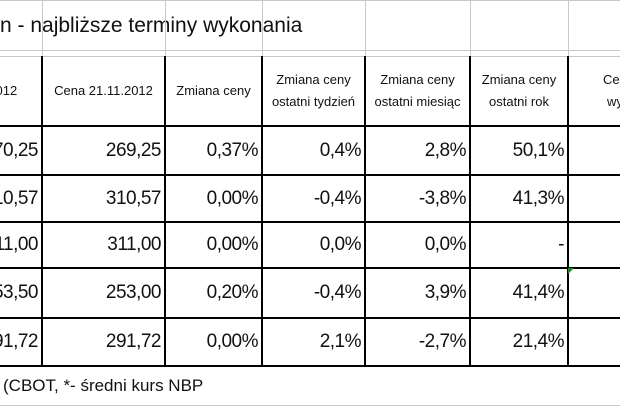  What do you see at coordinates (613, 101) in the screenshot?
I see `header-text: wyraż` at bounding box center [613, 101].